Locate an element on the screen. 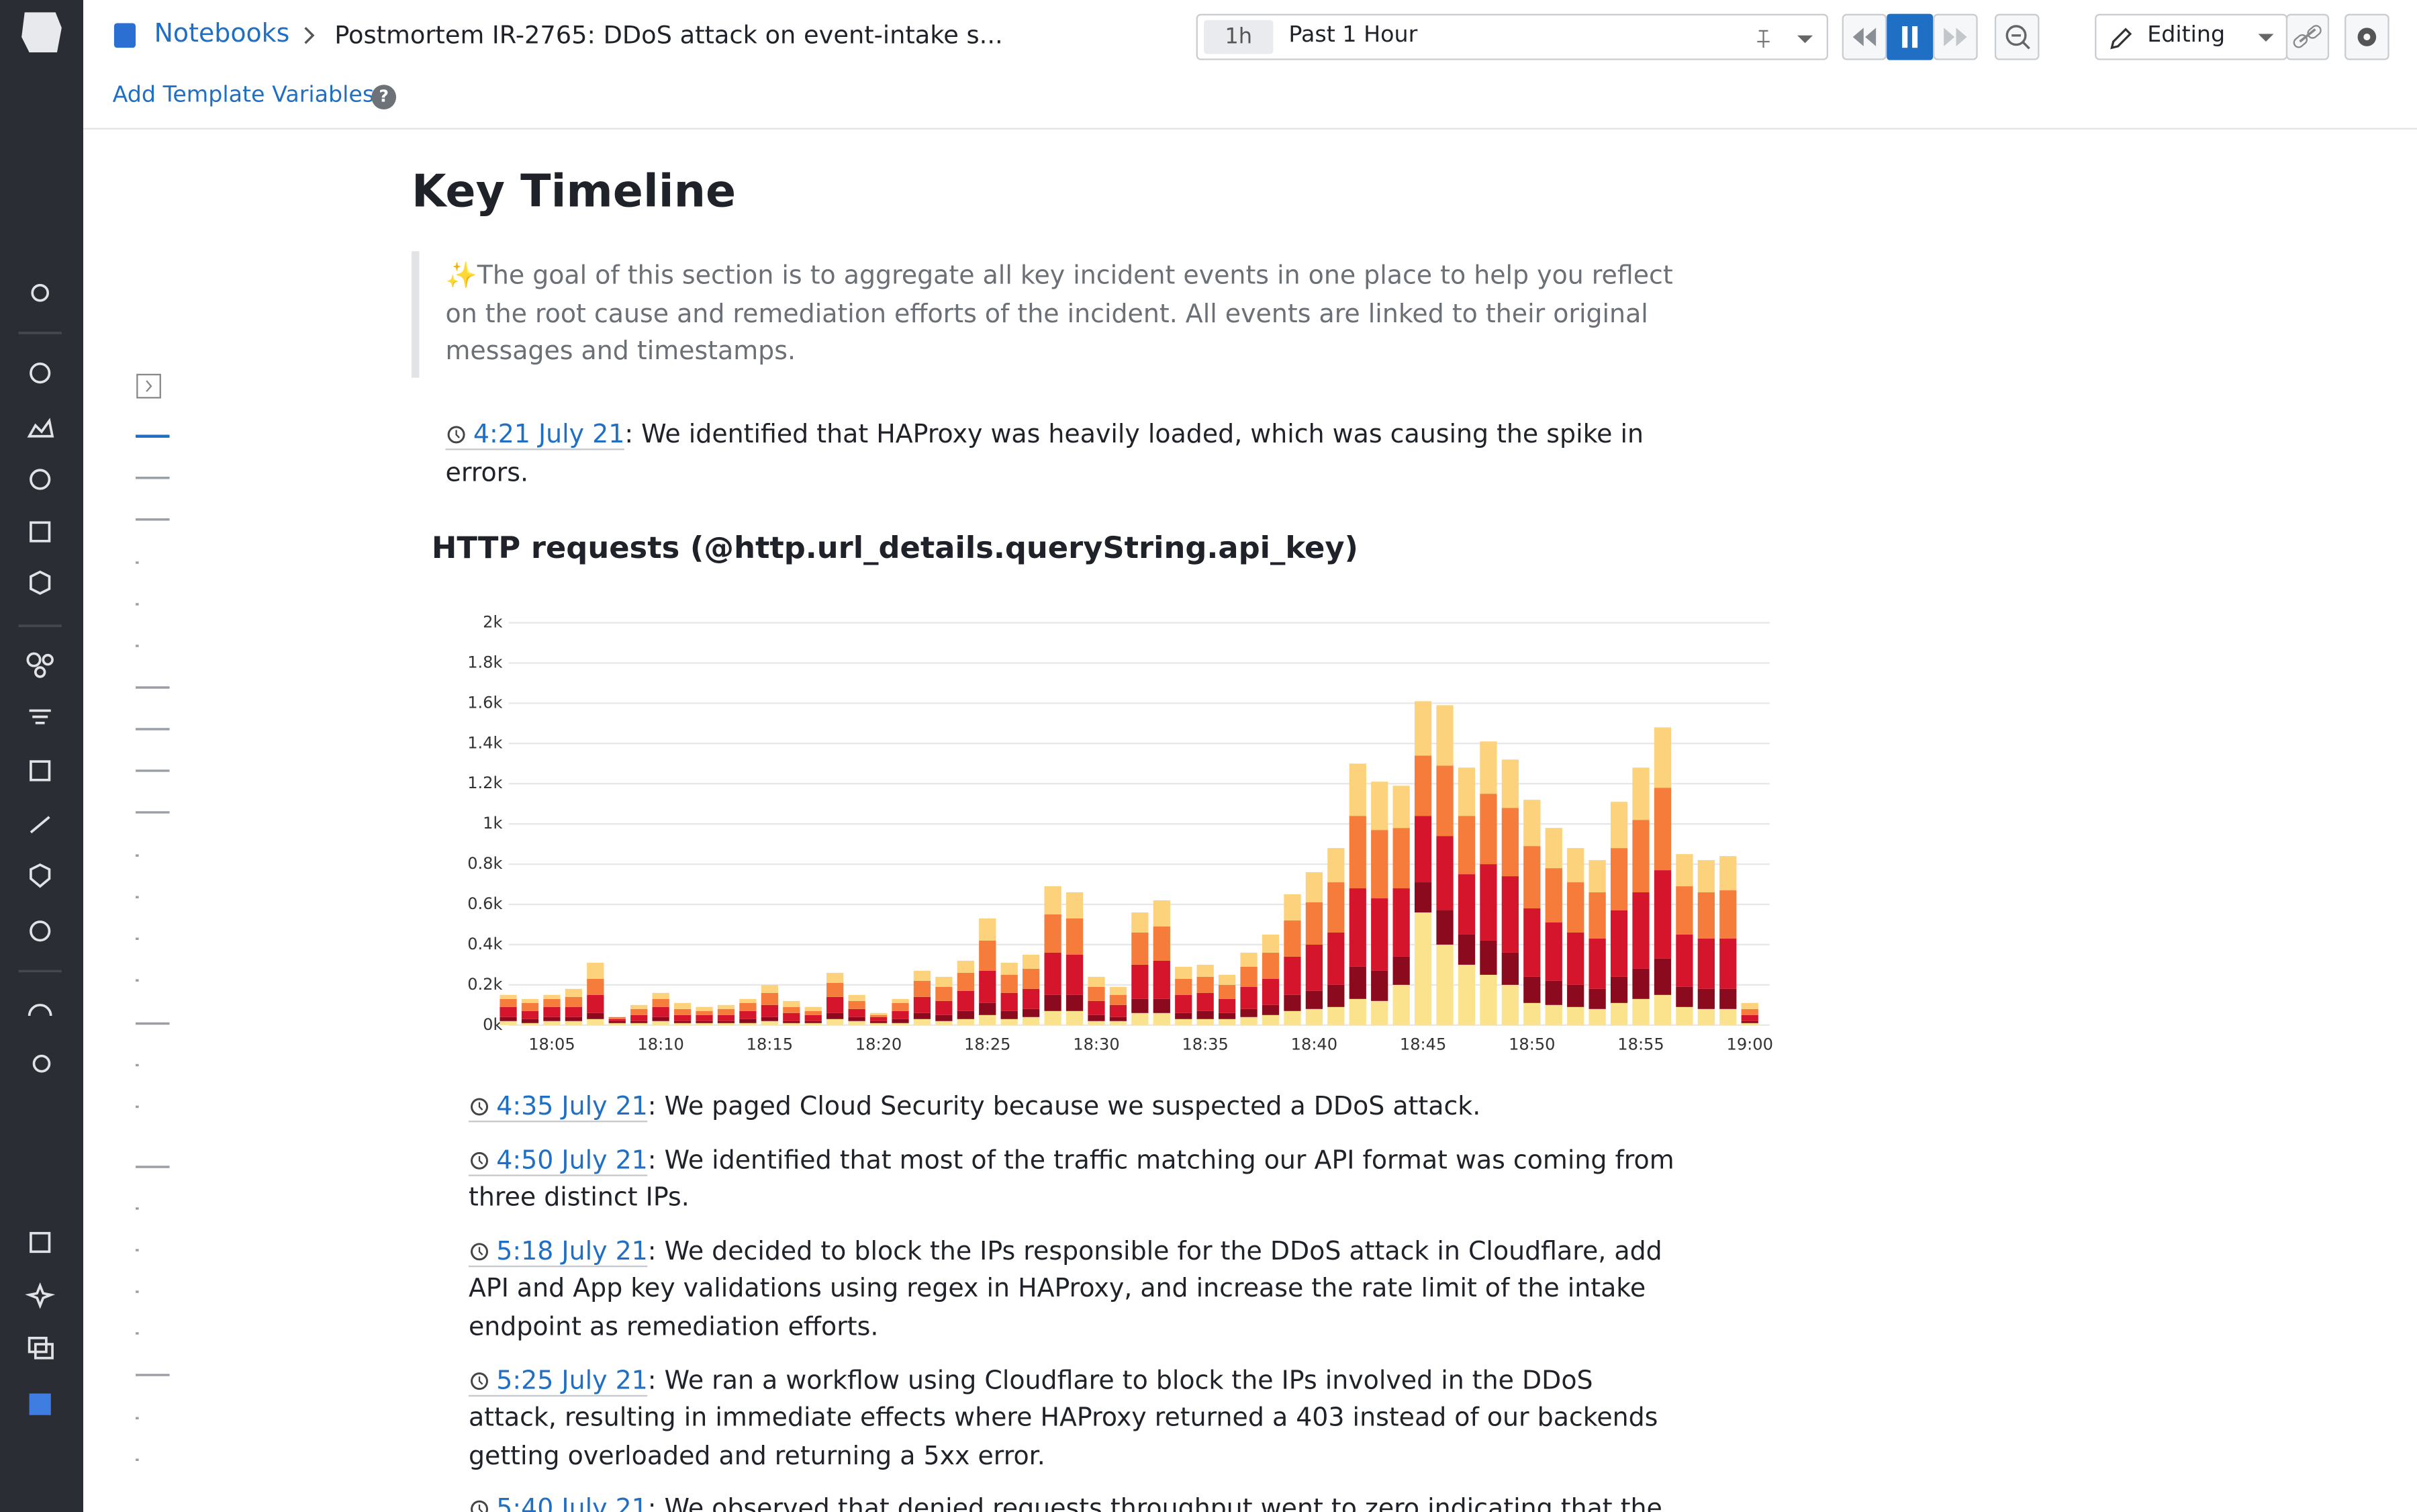  ci-icon is located at coordinates (40, 825).